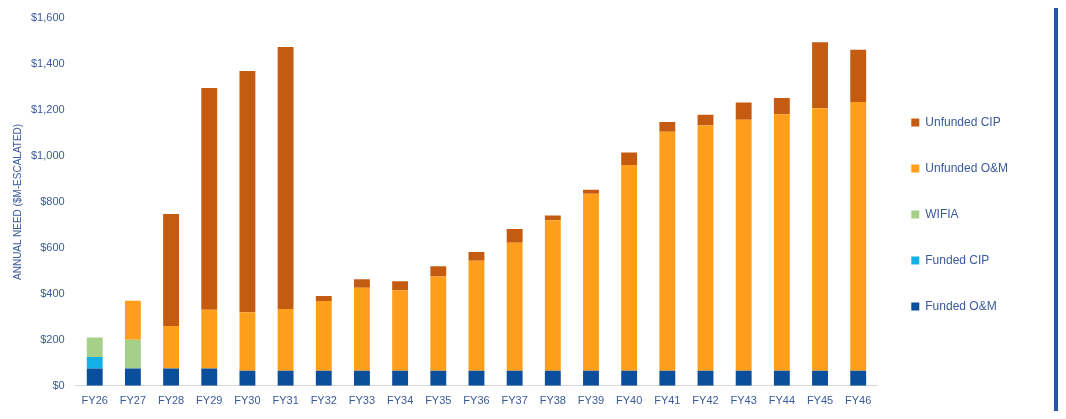 The image size is (1066, 419). Describe the element at coordinates (133, 400) in the screenshot. I see `x-tick-label: FY27` at that location.